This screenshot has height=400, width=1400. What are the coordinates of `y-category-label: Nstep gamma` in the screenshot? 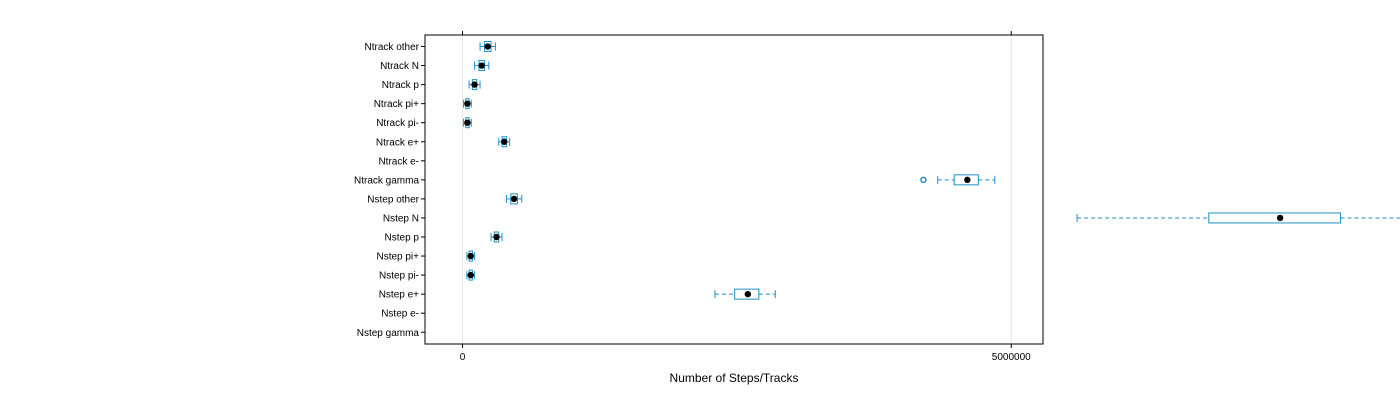 It's located at (388, 333).